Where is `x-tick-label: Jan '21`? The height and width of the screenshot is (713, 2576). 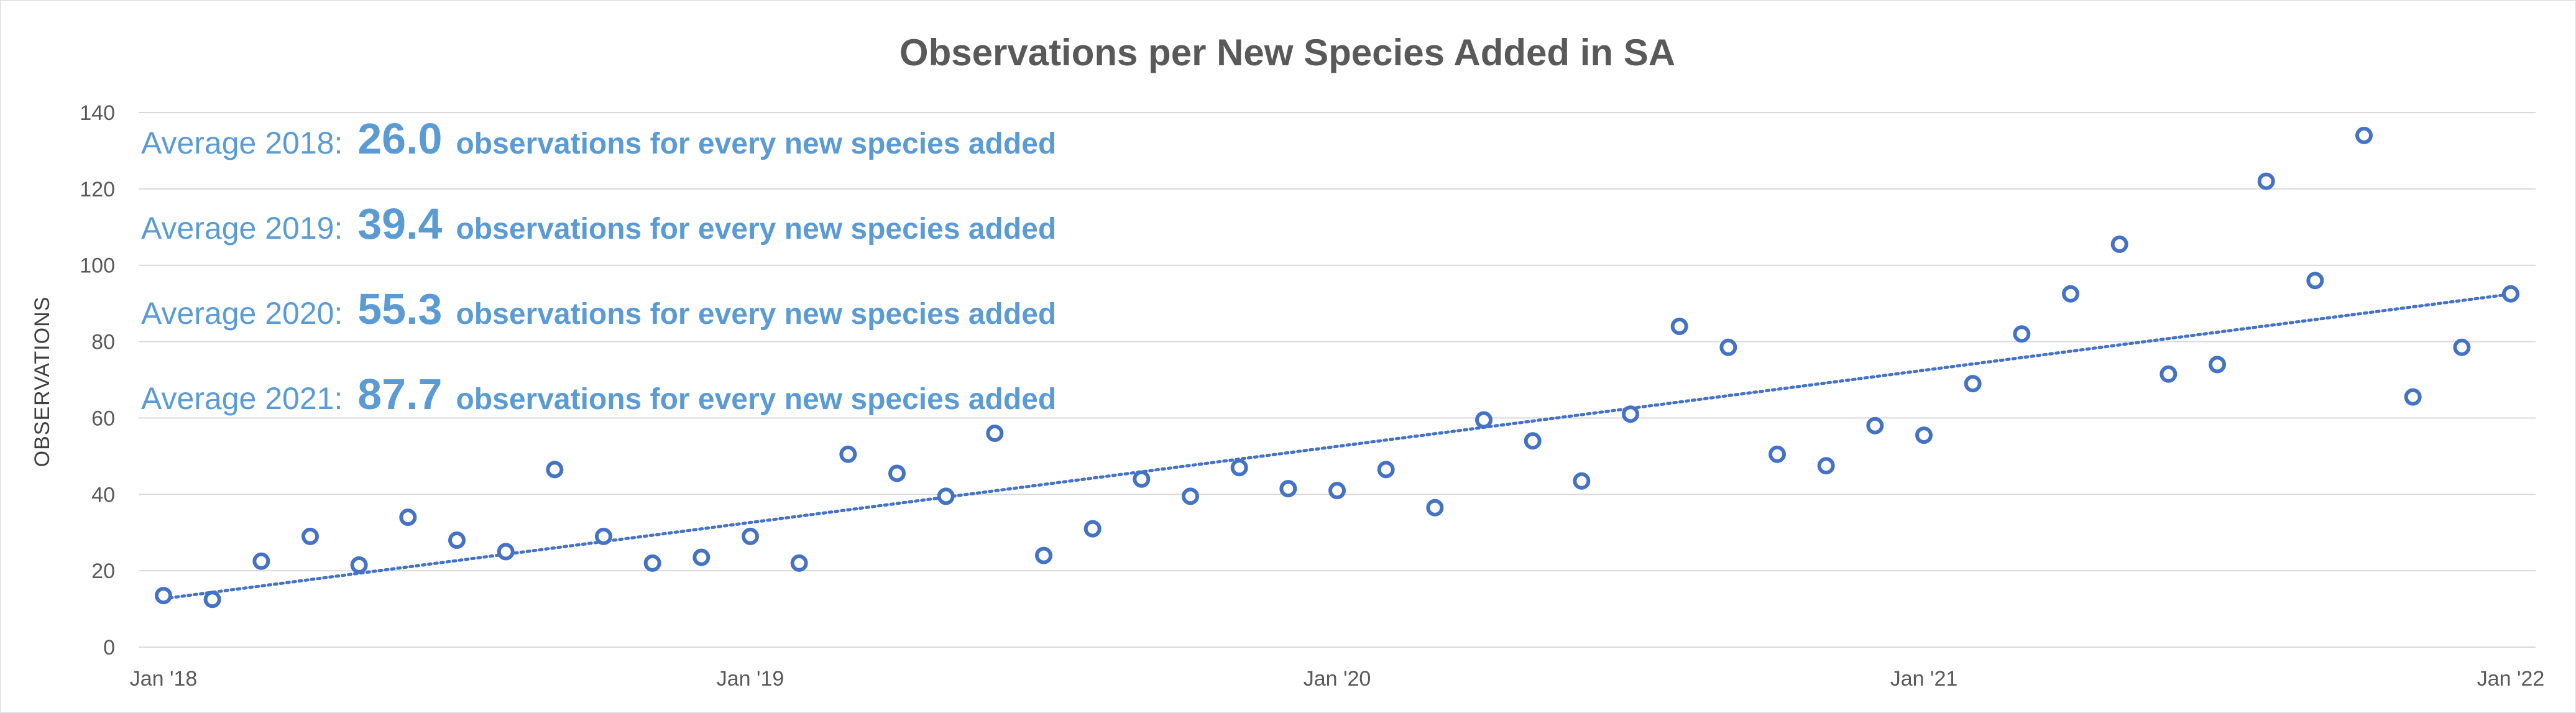
x-tick-label: Jan '21 is located at coordinates (1924, 679).